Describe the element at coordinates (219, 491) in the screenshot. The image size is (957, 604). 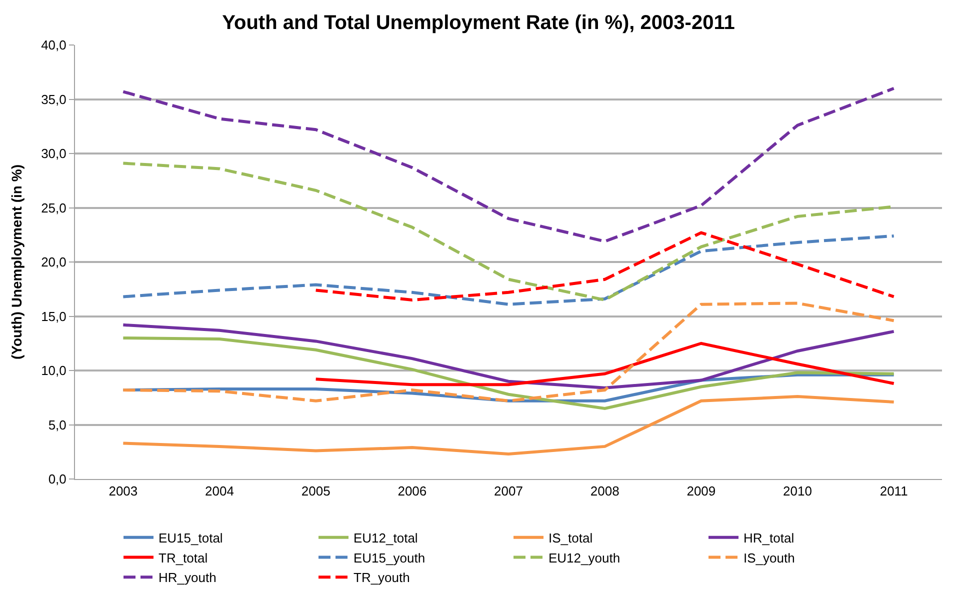
I see `x-tick-label: 2004` at that location.